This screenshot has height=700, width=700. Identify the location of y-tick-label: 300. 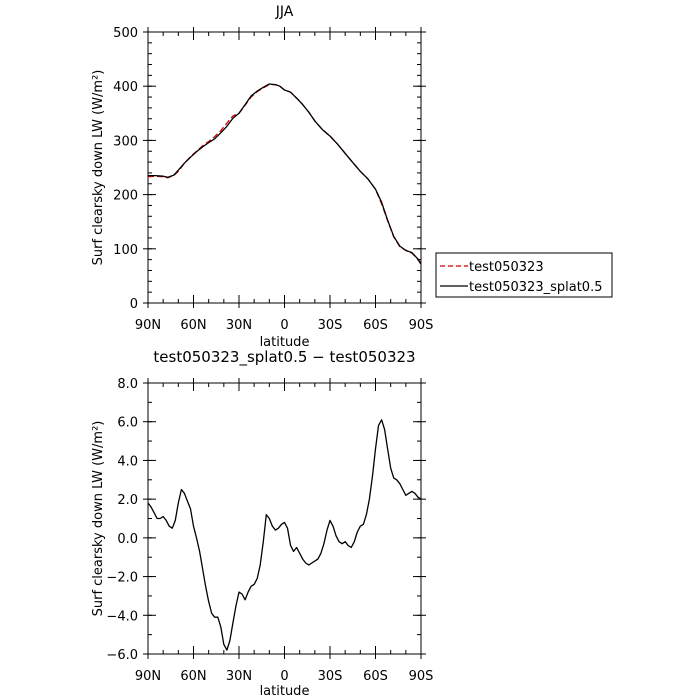
(125, 141).